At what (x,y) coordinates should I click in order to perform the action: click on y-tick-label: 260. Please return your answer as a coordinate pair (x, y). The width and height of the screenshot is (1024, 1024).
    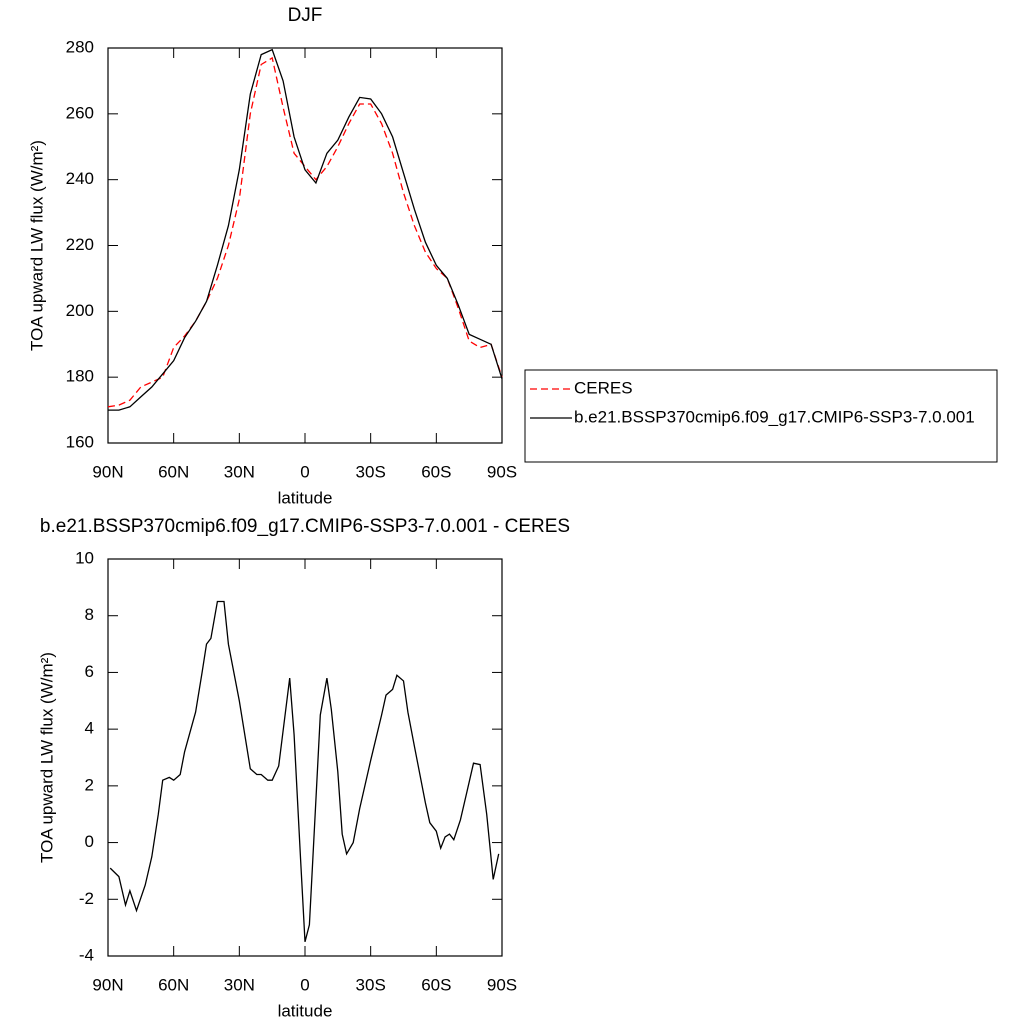
    Looking at the image, I should click on (80, 112).